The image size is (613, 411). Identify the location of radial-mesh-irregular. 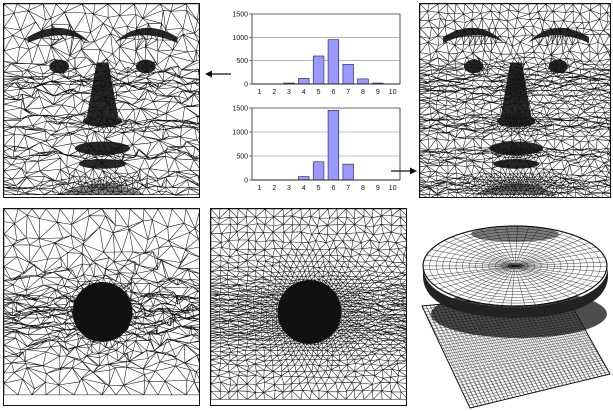
(101, 302).